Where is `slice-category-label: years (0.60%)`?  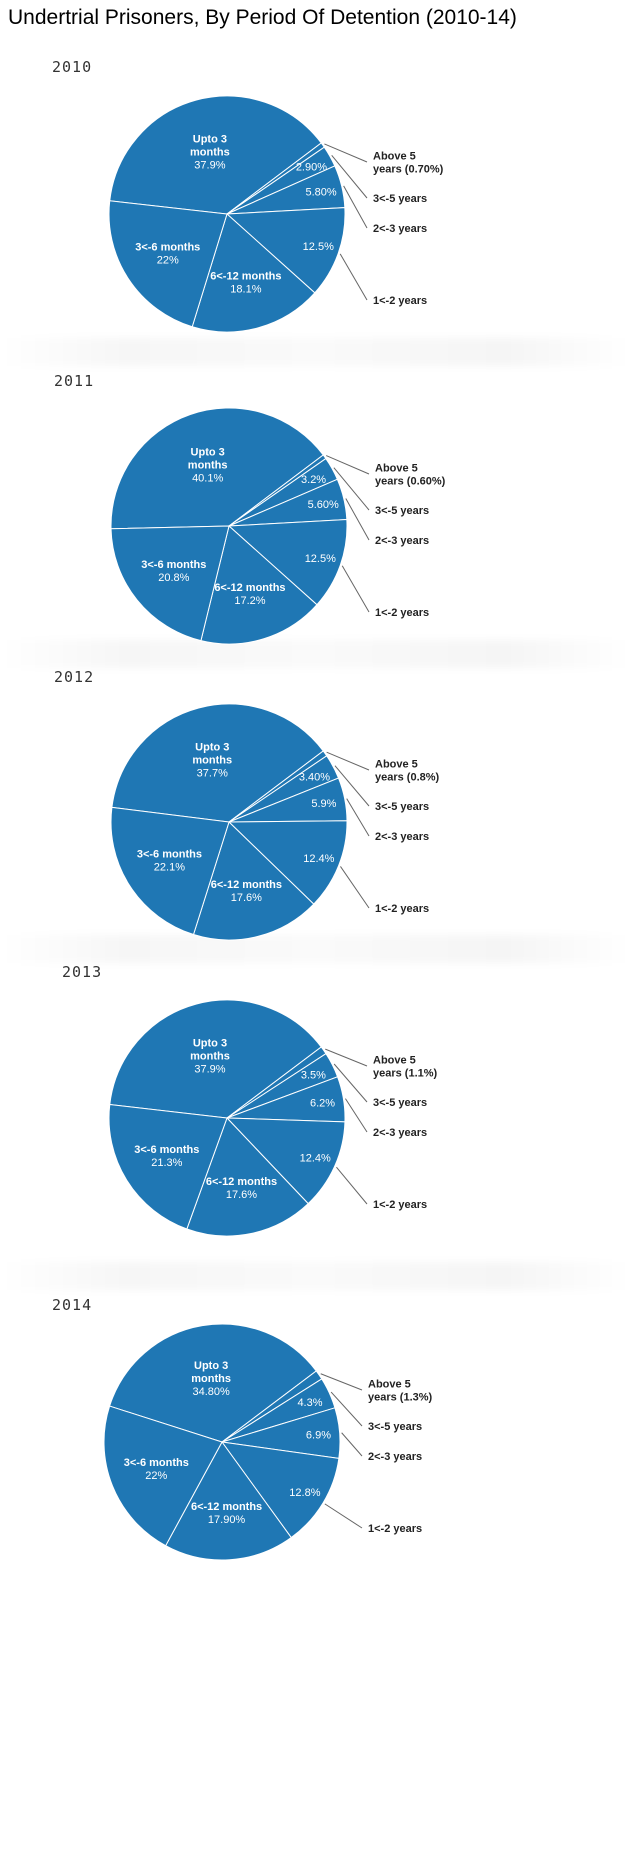
slice-category-label: years (0.60%) is located at coordinates (410, 482).